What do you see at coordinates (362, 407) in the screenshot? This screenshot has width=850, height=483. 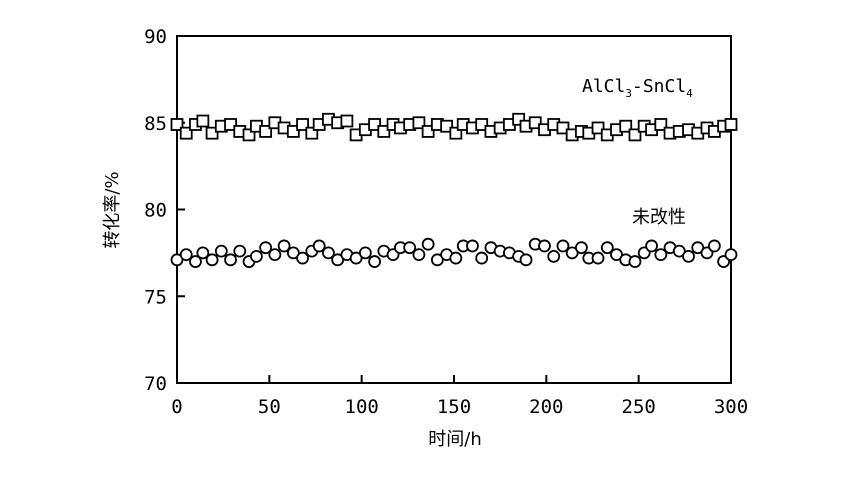 I see `x-tick-label: 100` at bounding box center [362, 407].